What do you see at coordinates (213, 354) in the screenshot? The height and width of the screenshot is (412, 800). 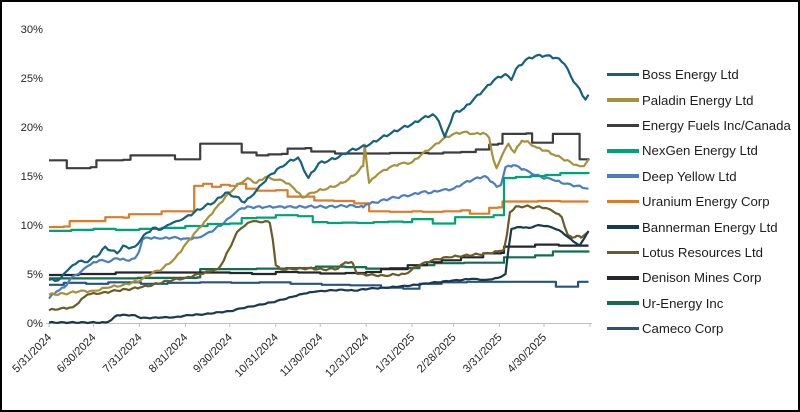 I see `x-axis-date-label: 9/30/2024` at bounding box center [213, 354].